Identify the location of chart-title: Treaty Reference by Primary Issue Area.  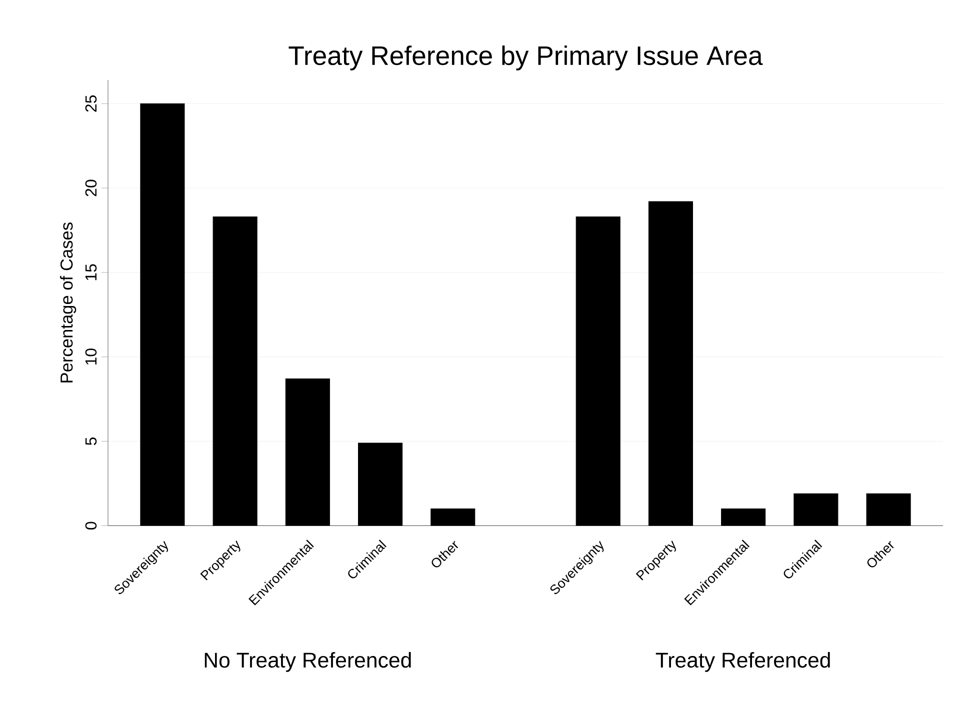
(525, 58).